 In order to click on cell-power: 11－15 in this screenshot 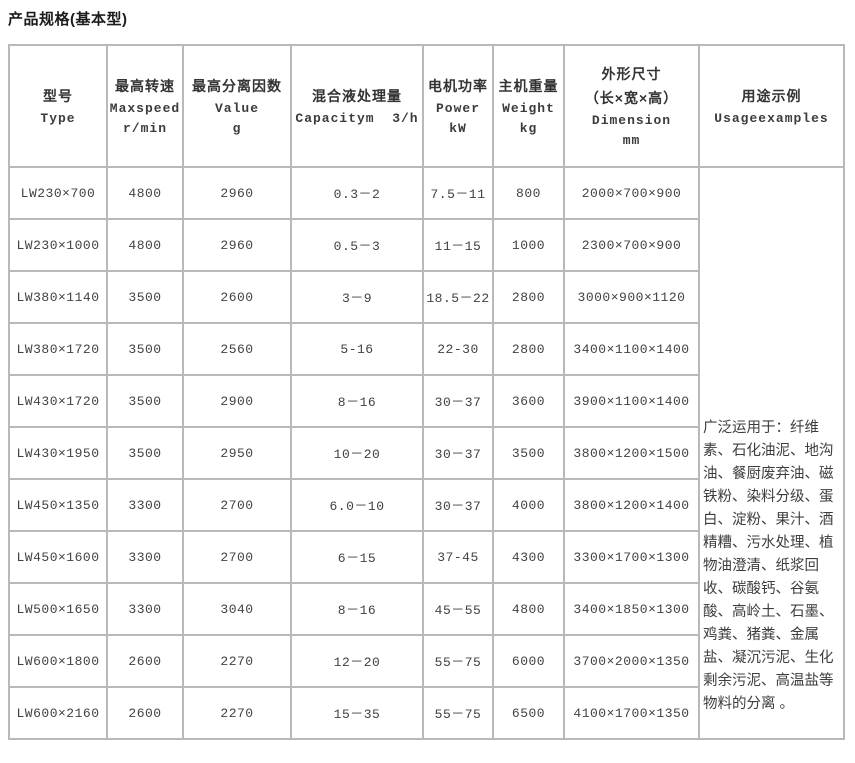, I will do `click(458, 245)`.